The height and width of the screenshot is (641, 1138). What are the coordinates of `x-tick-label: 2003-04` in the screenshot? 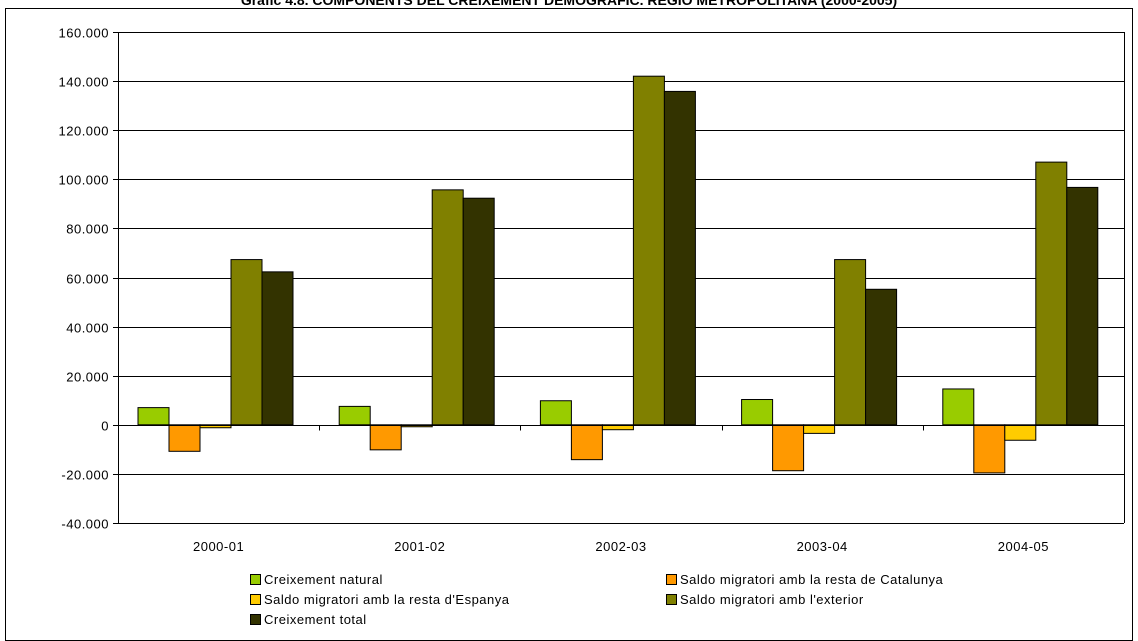 It's located at (822, 546).